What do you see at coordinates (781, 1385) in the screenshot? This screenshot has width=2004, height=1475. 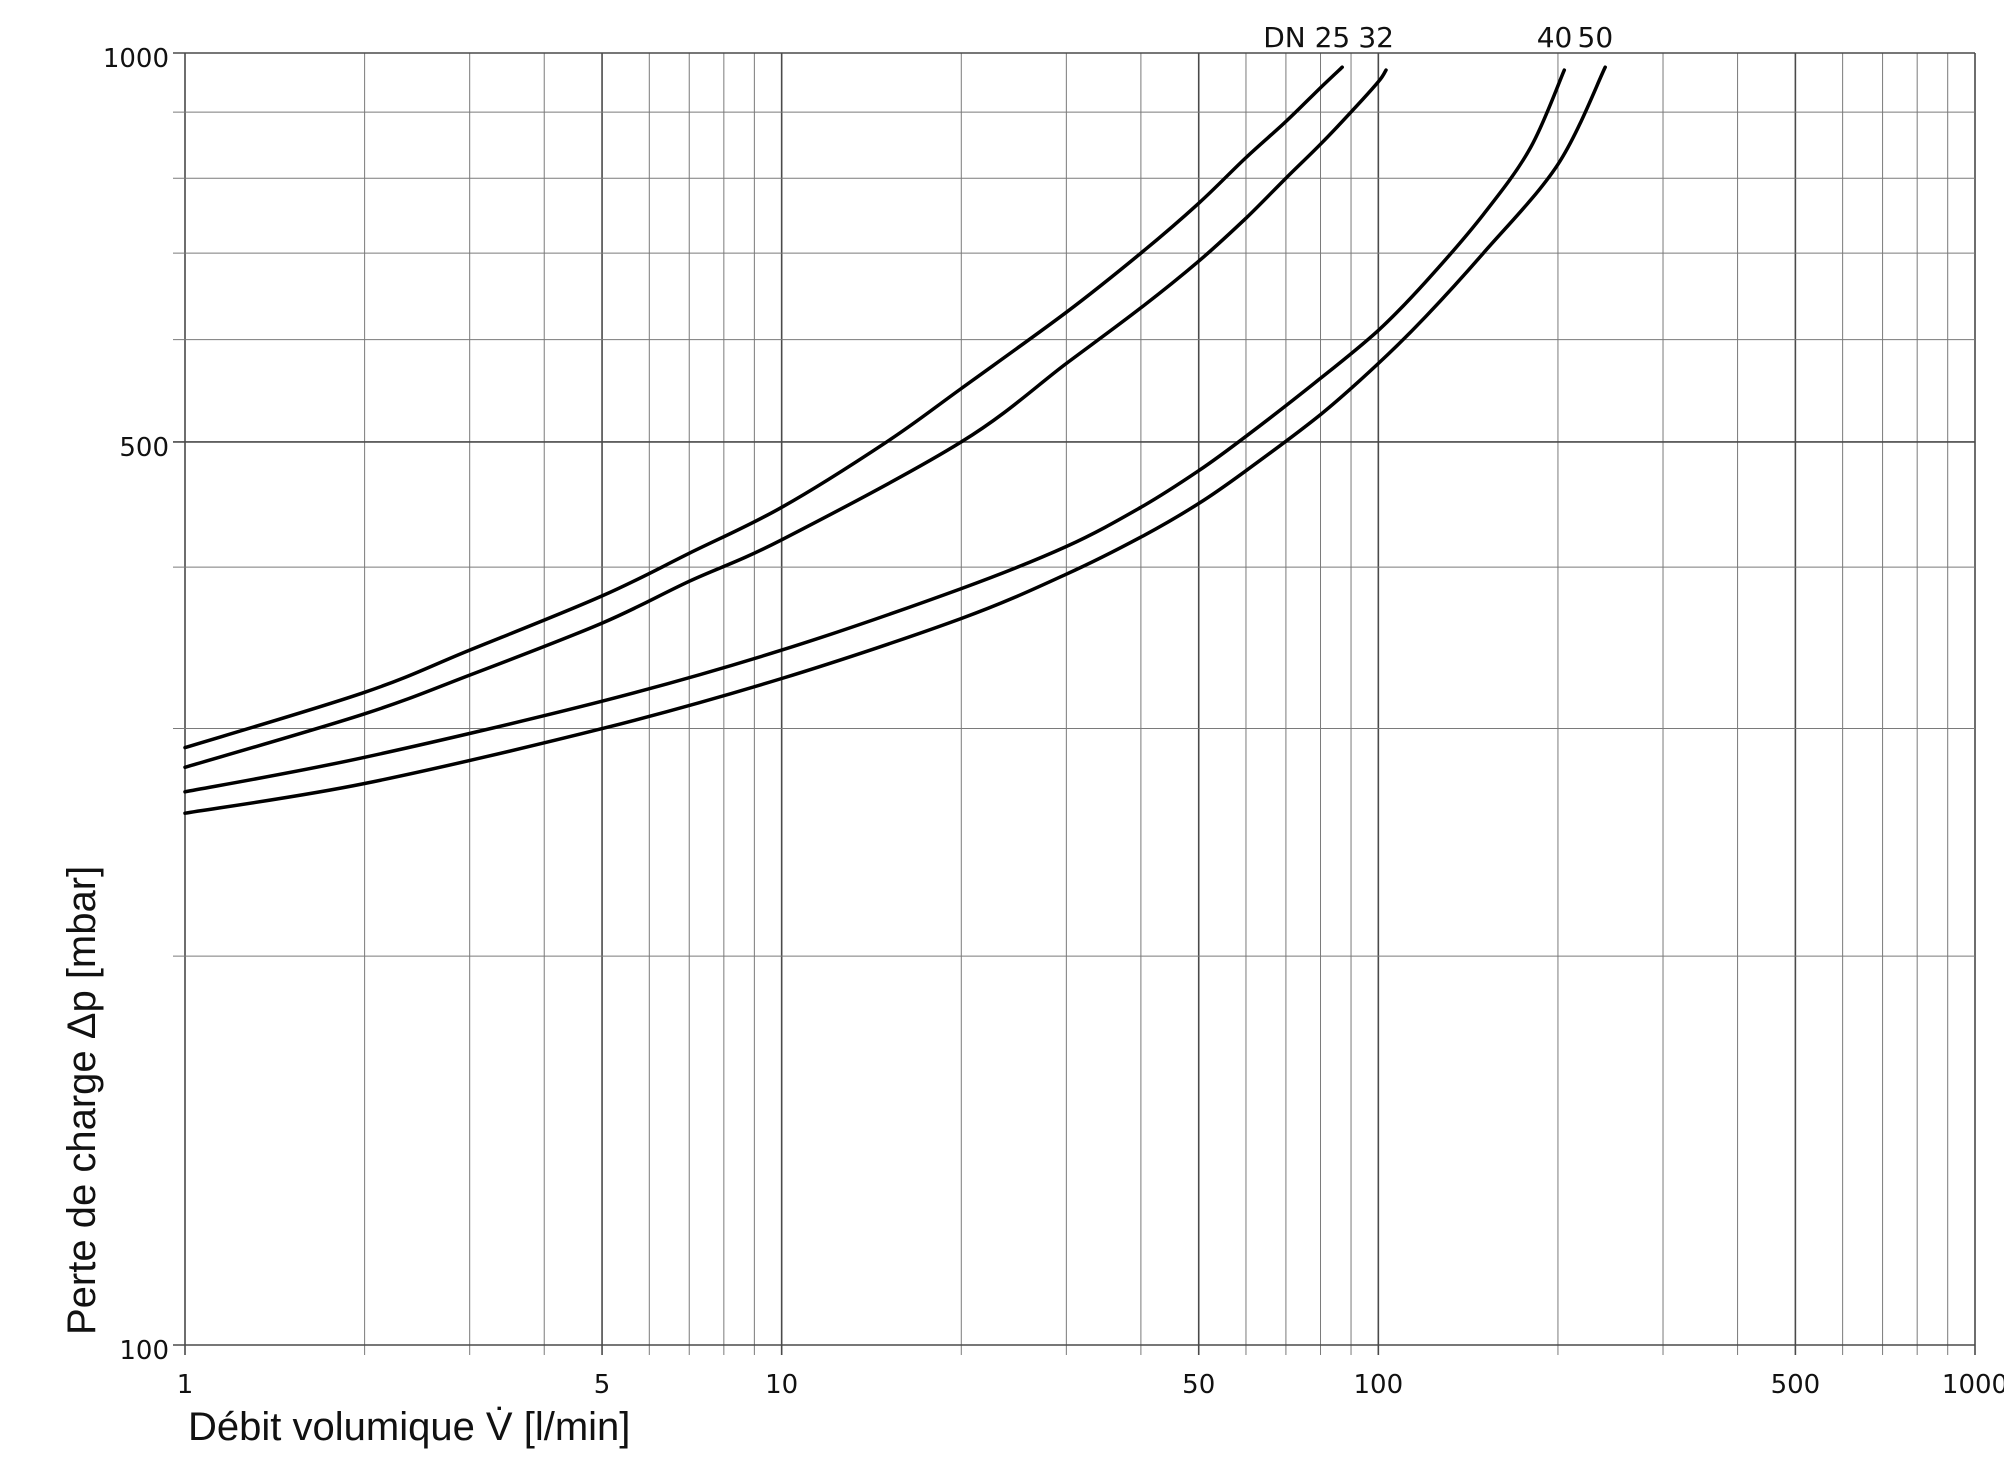 I see `x-tick-label: 10` at bounding box center [781, 1385].